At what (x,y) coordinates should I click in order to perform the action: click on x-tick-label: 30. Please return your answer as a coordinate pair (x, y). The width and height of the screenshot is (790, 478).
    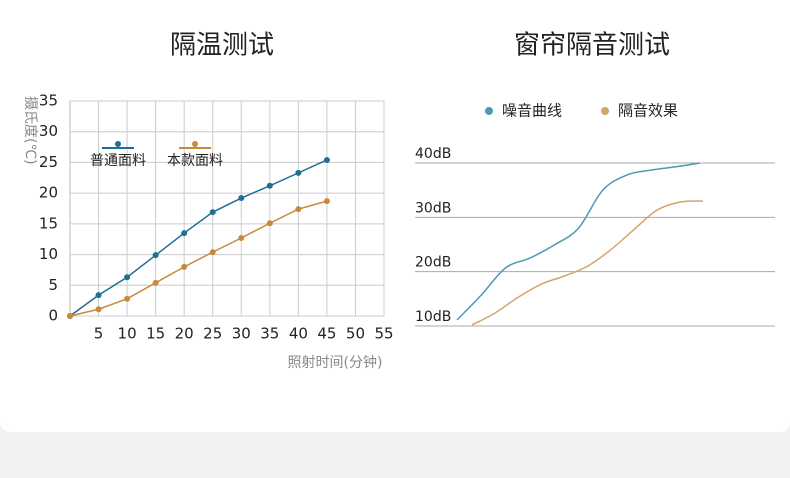
    Looking at the image, I should click on (241, 334).